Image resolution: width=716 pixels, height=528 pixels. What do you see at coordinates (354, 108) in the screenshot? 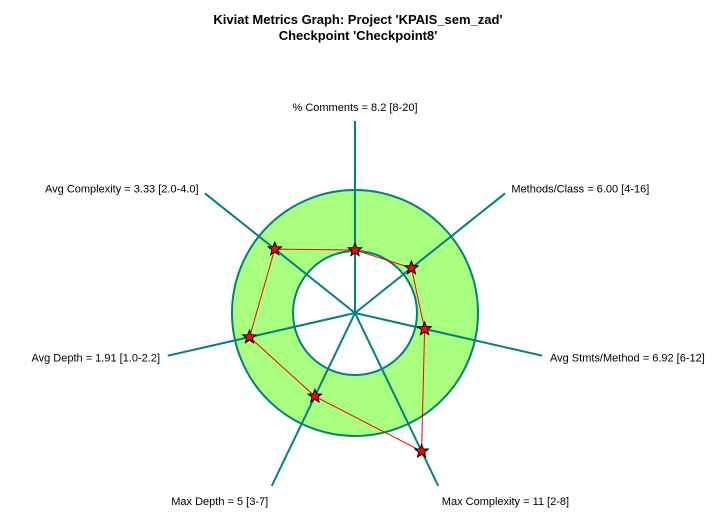
I see `axis-label: % Comments = 8.2 [8-20]` at bounding box center [354, 108].